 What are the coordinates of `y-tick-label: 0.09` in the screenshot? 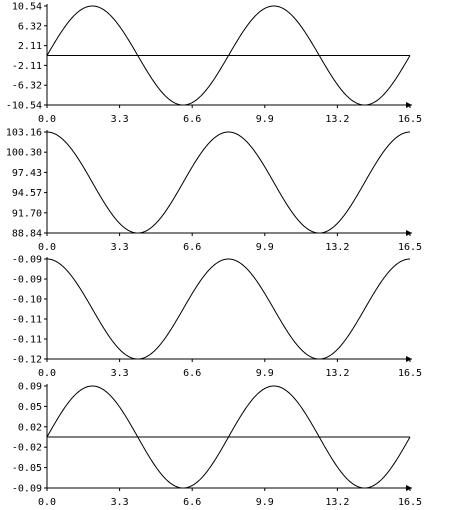 It's located at (30, 387).